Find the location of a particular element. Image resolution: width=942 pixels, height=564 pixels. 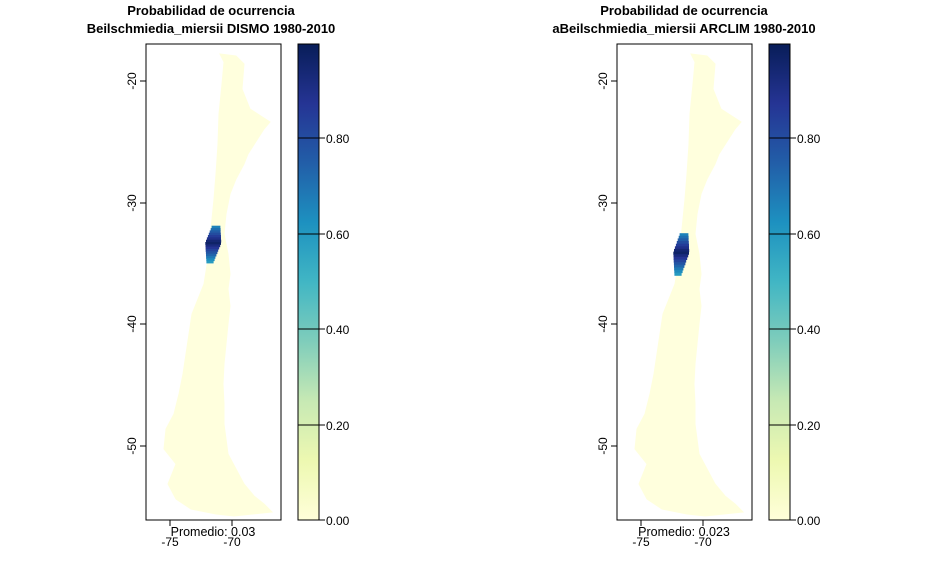

mean-annotation: Promedio: 0.023 is located at coordinates (684, 532).